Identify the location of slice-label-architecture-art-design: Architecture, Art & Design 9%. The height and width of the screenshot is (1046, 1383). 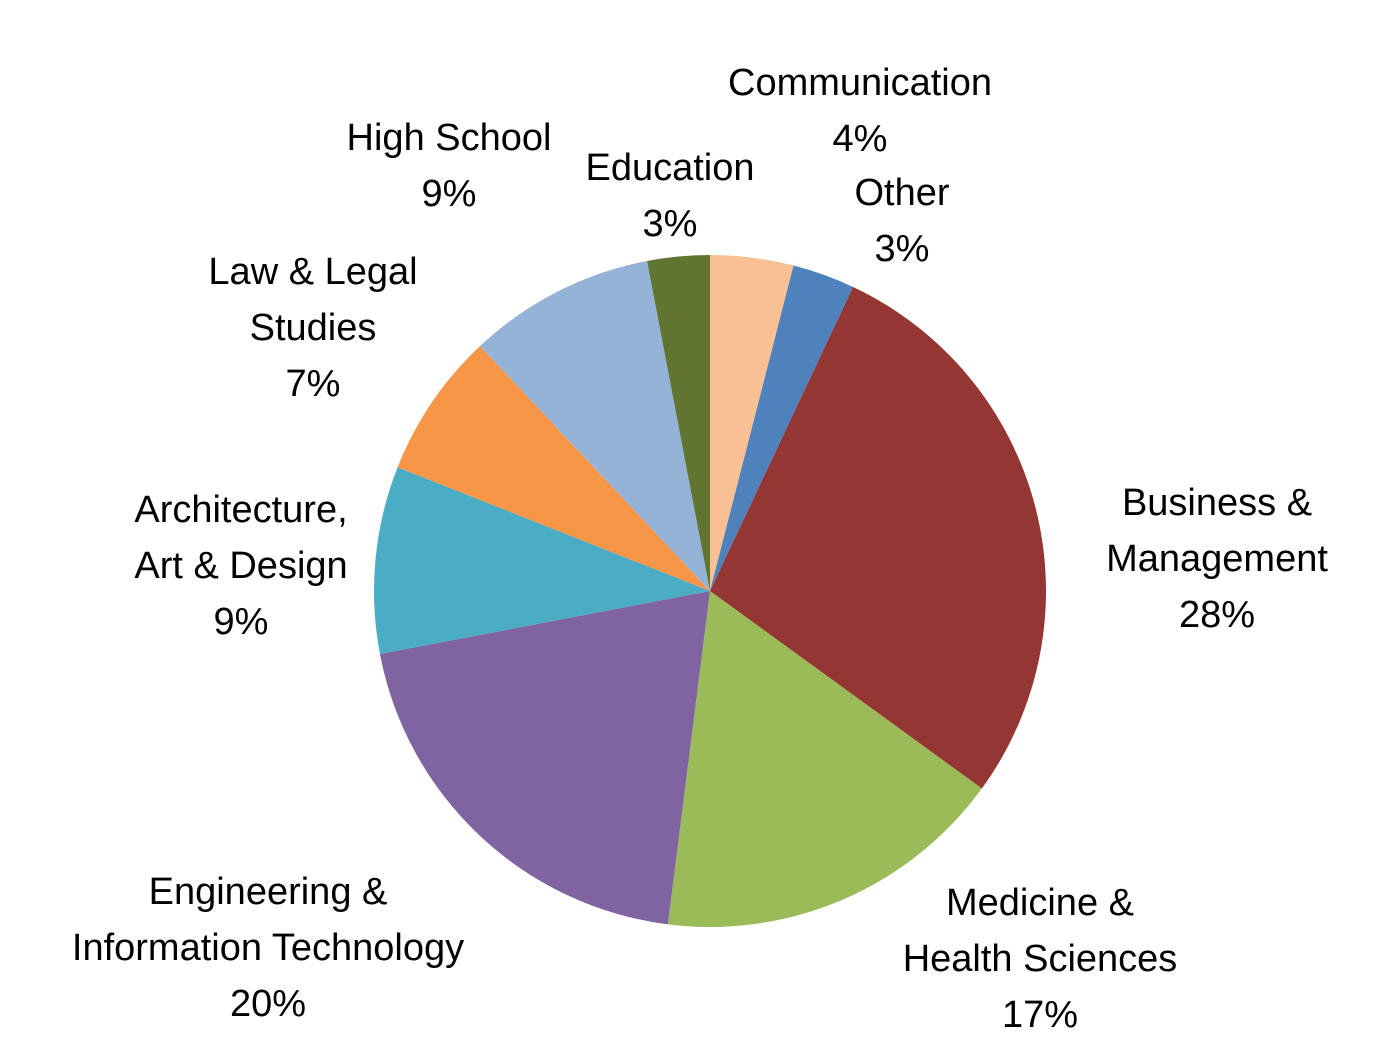
(240, 566).